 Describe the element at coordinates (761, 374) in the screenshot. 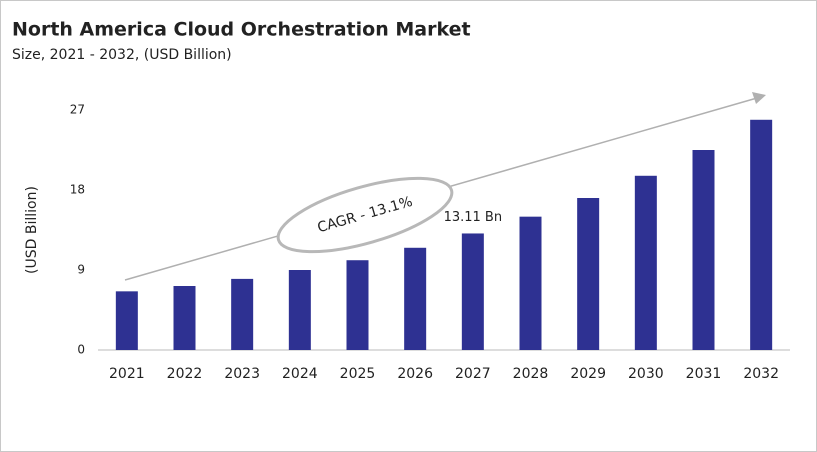

I see `x-tick-label: 2032` at that location.